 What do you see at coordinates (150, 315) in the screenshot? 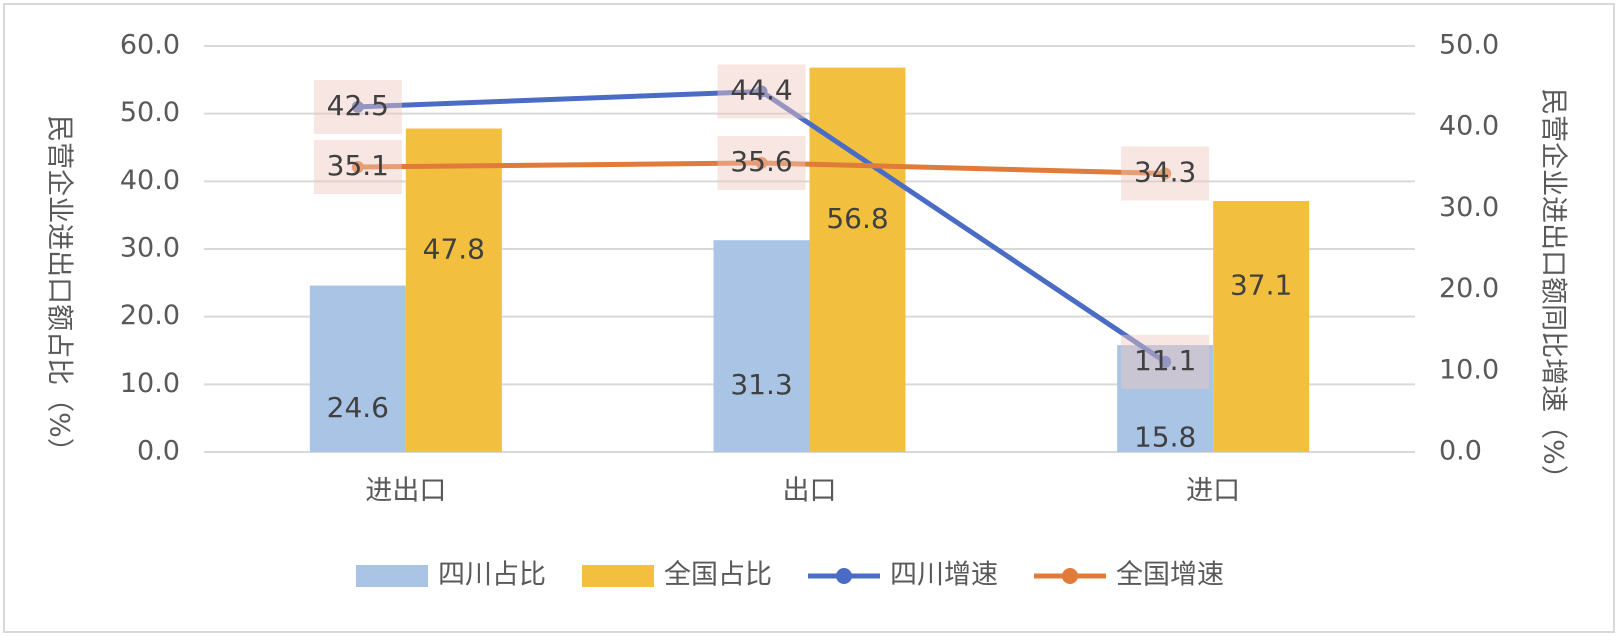
I see `y-tick-label: 20.0` at bounding box center [150, 315].